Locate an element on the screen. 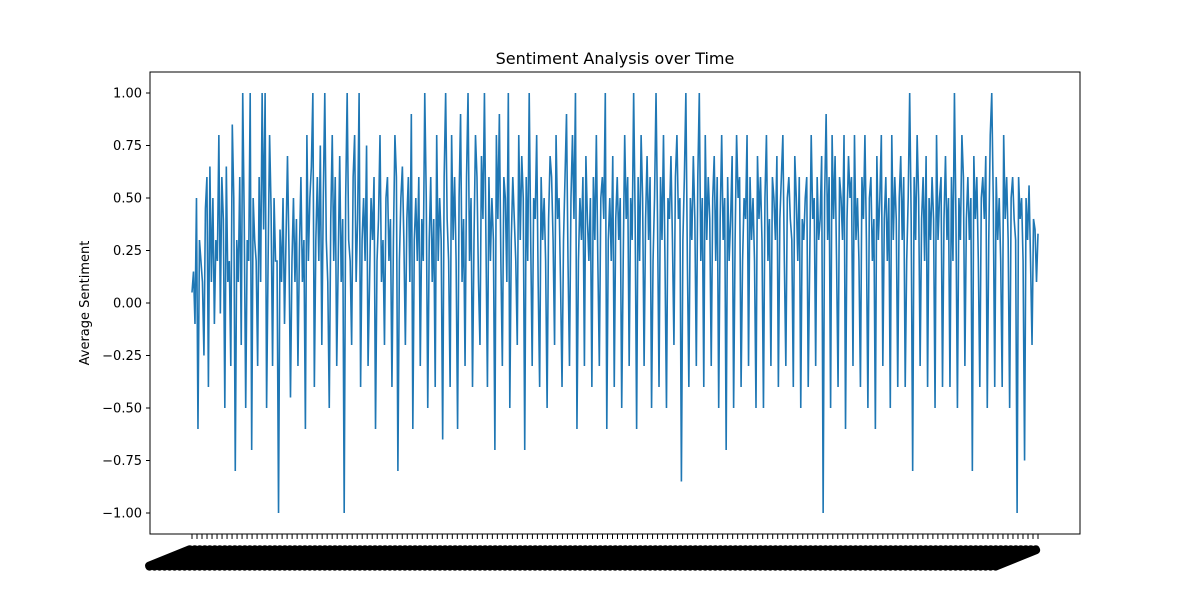 Image resolution: width=1200 pixels, height=600 pixels. y-tick-label: 0.75 is located at coordinates (127, 146).